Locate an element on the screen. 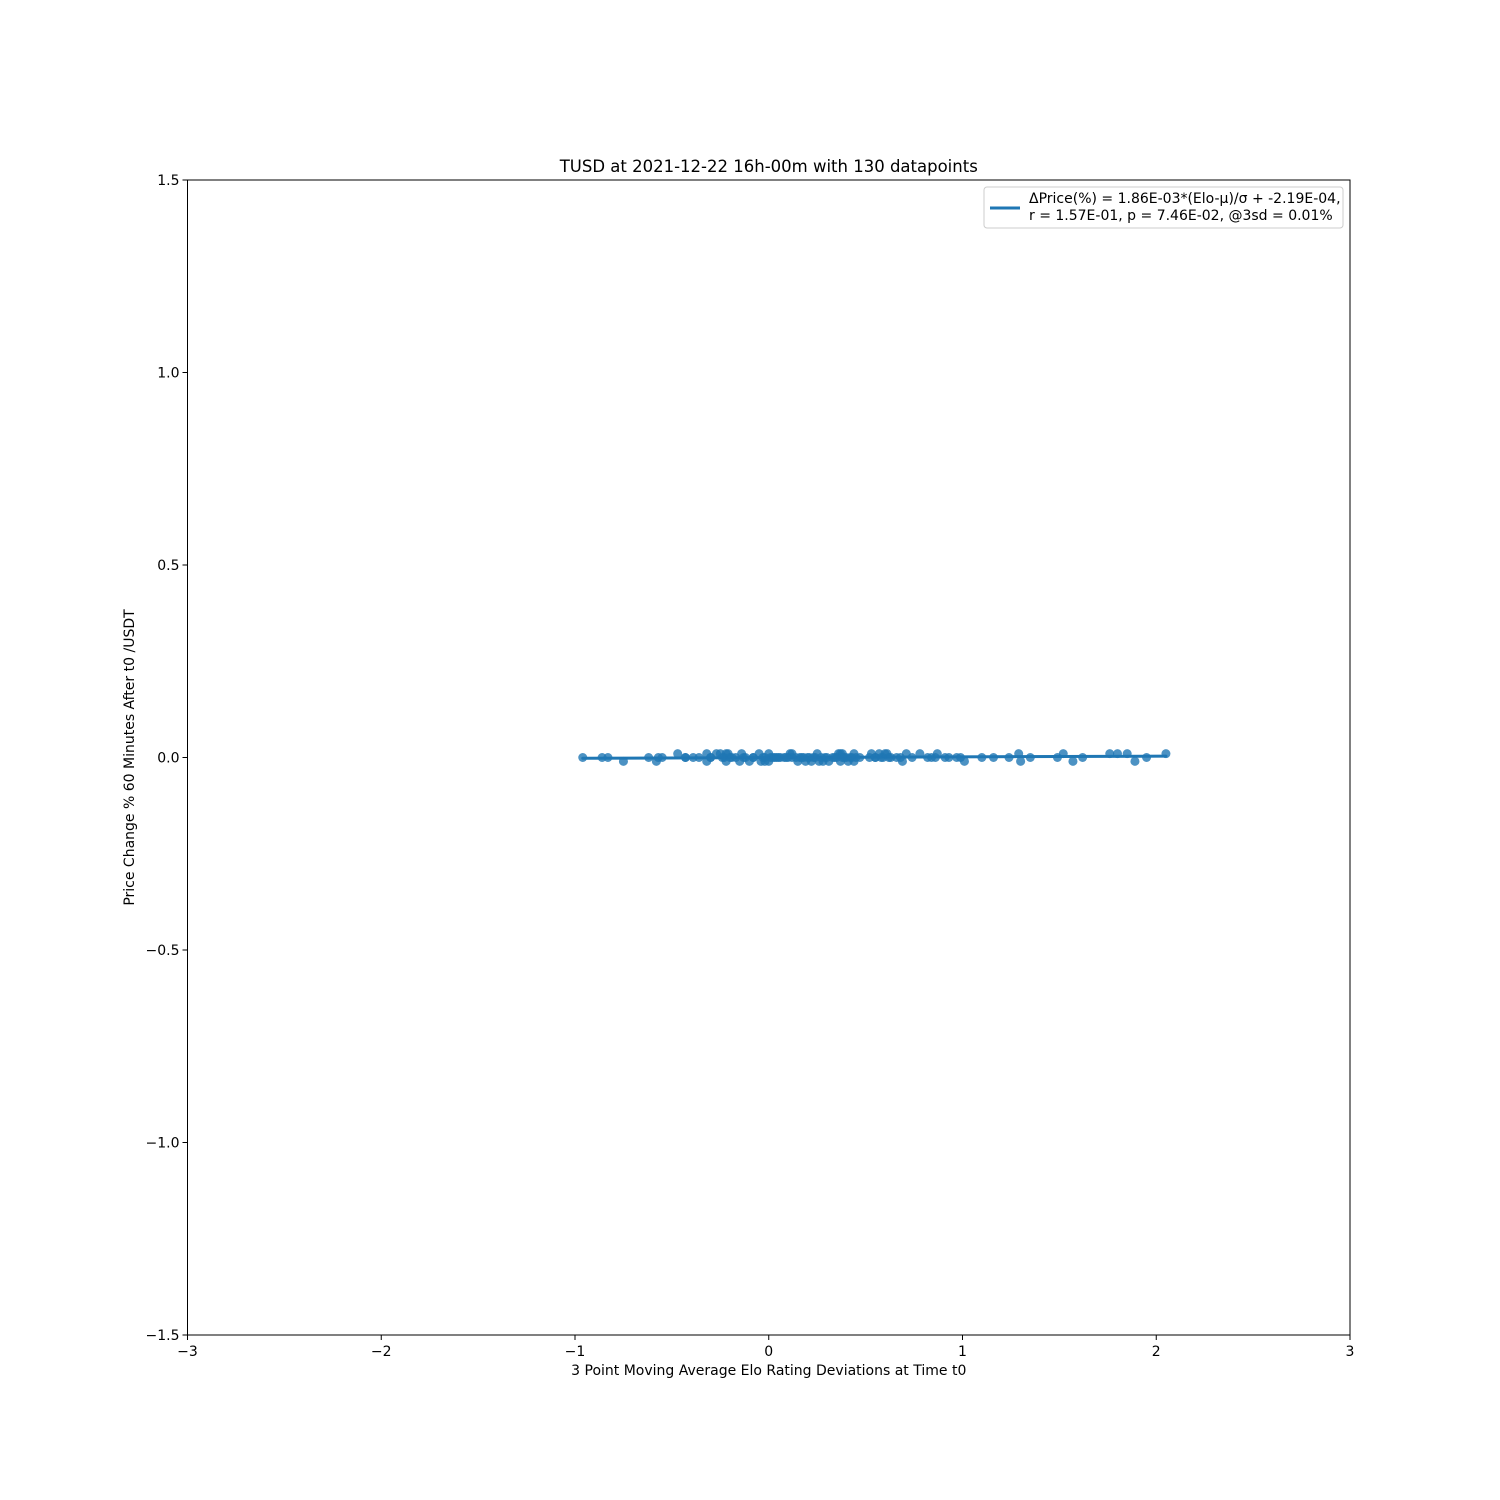 The width and height of the screenshot is (1500, 1500). legend-box is located at coordinates (1163, 207).